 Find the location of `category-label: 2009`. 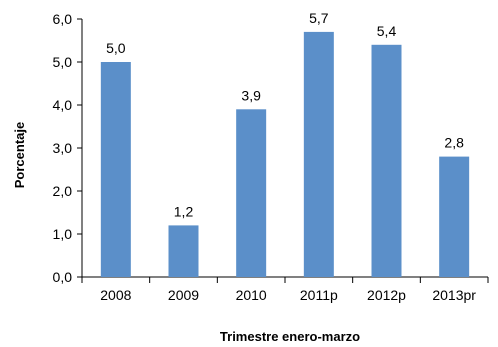

category-label: 2009 is located at coordinates (183, 295).